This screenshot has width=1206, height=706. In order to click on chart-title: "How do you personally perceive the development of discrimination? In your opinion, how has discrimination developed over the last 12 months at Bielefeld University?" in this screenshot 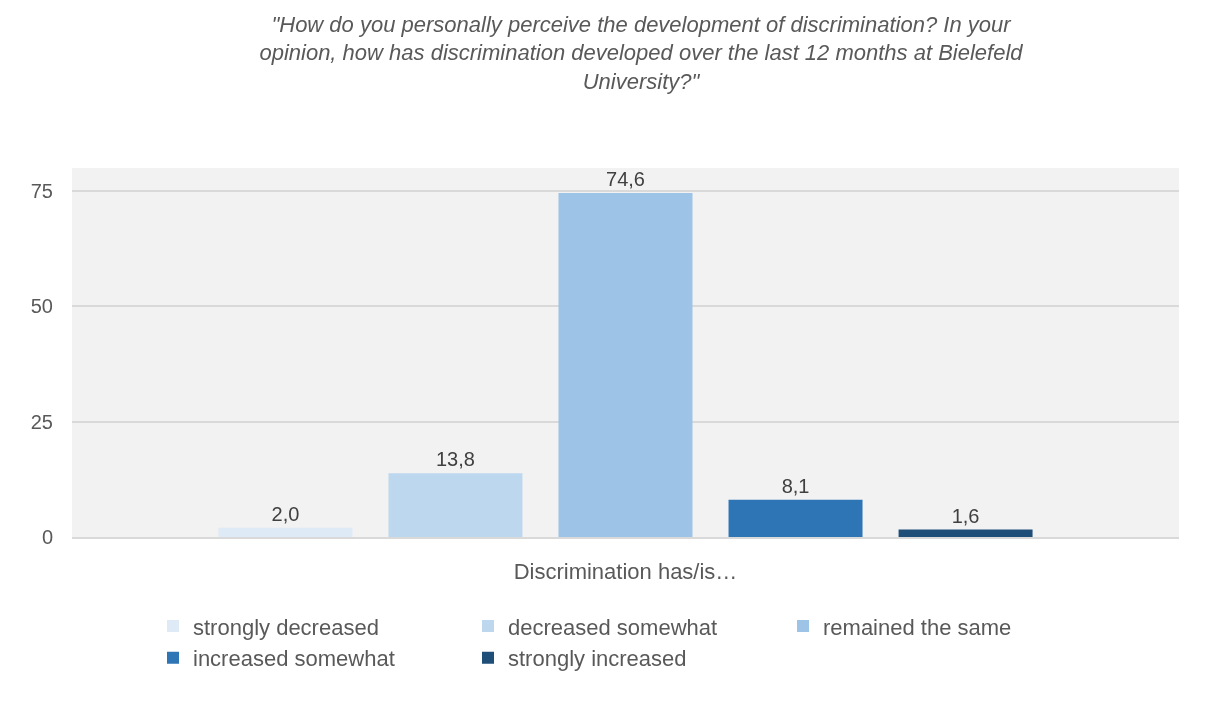, I will do `click(641, 52)`.